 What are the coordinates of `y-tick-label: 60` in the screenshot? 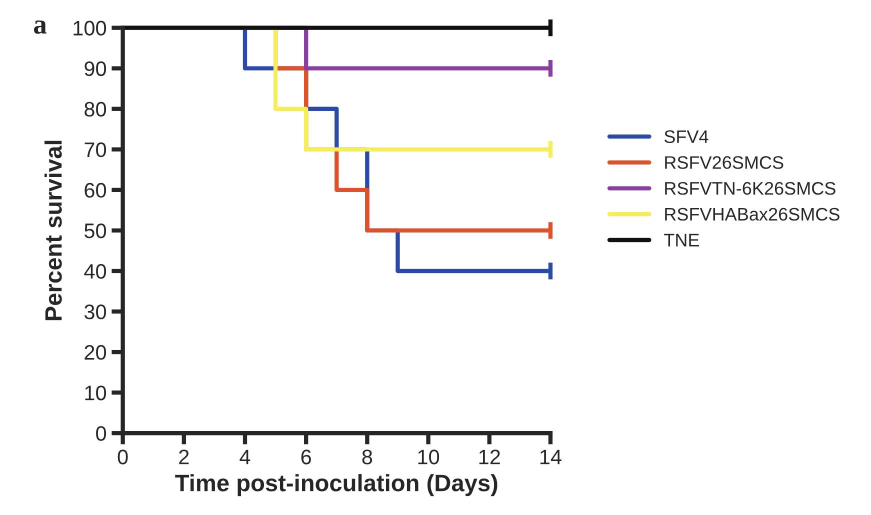 It's located at (95, 190).